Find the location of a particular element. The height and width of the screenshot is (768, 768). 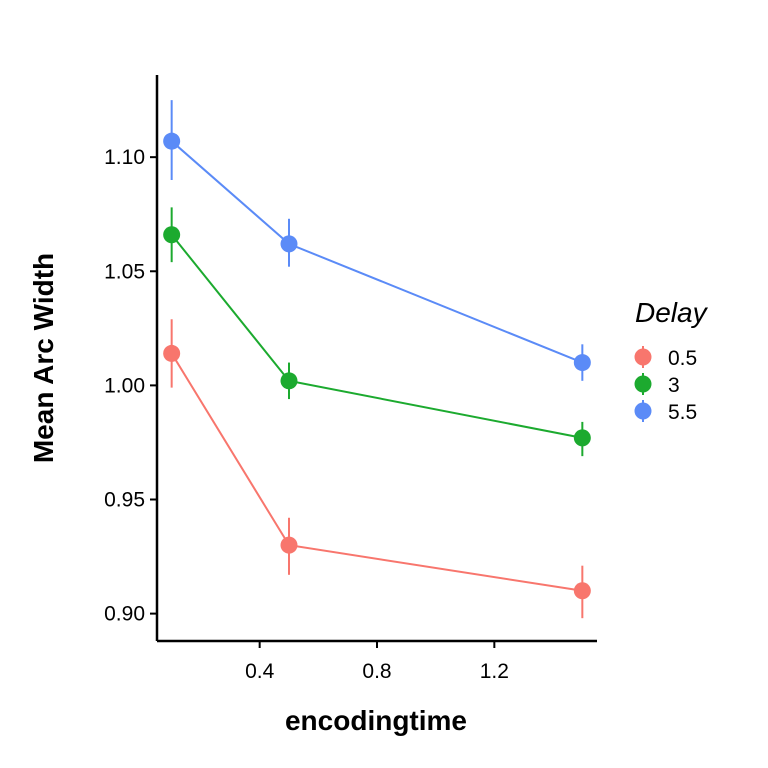

y-tick-label: 0.95 is located at coordinates (124, 500).